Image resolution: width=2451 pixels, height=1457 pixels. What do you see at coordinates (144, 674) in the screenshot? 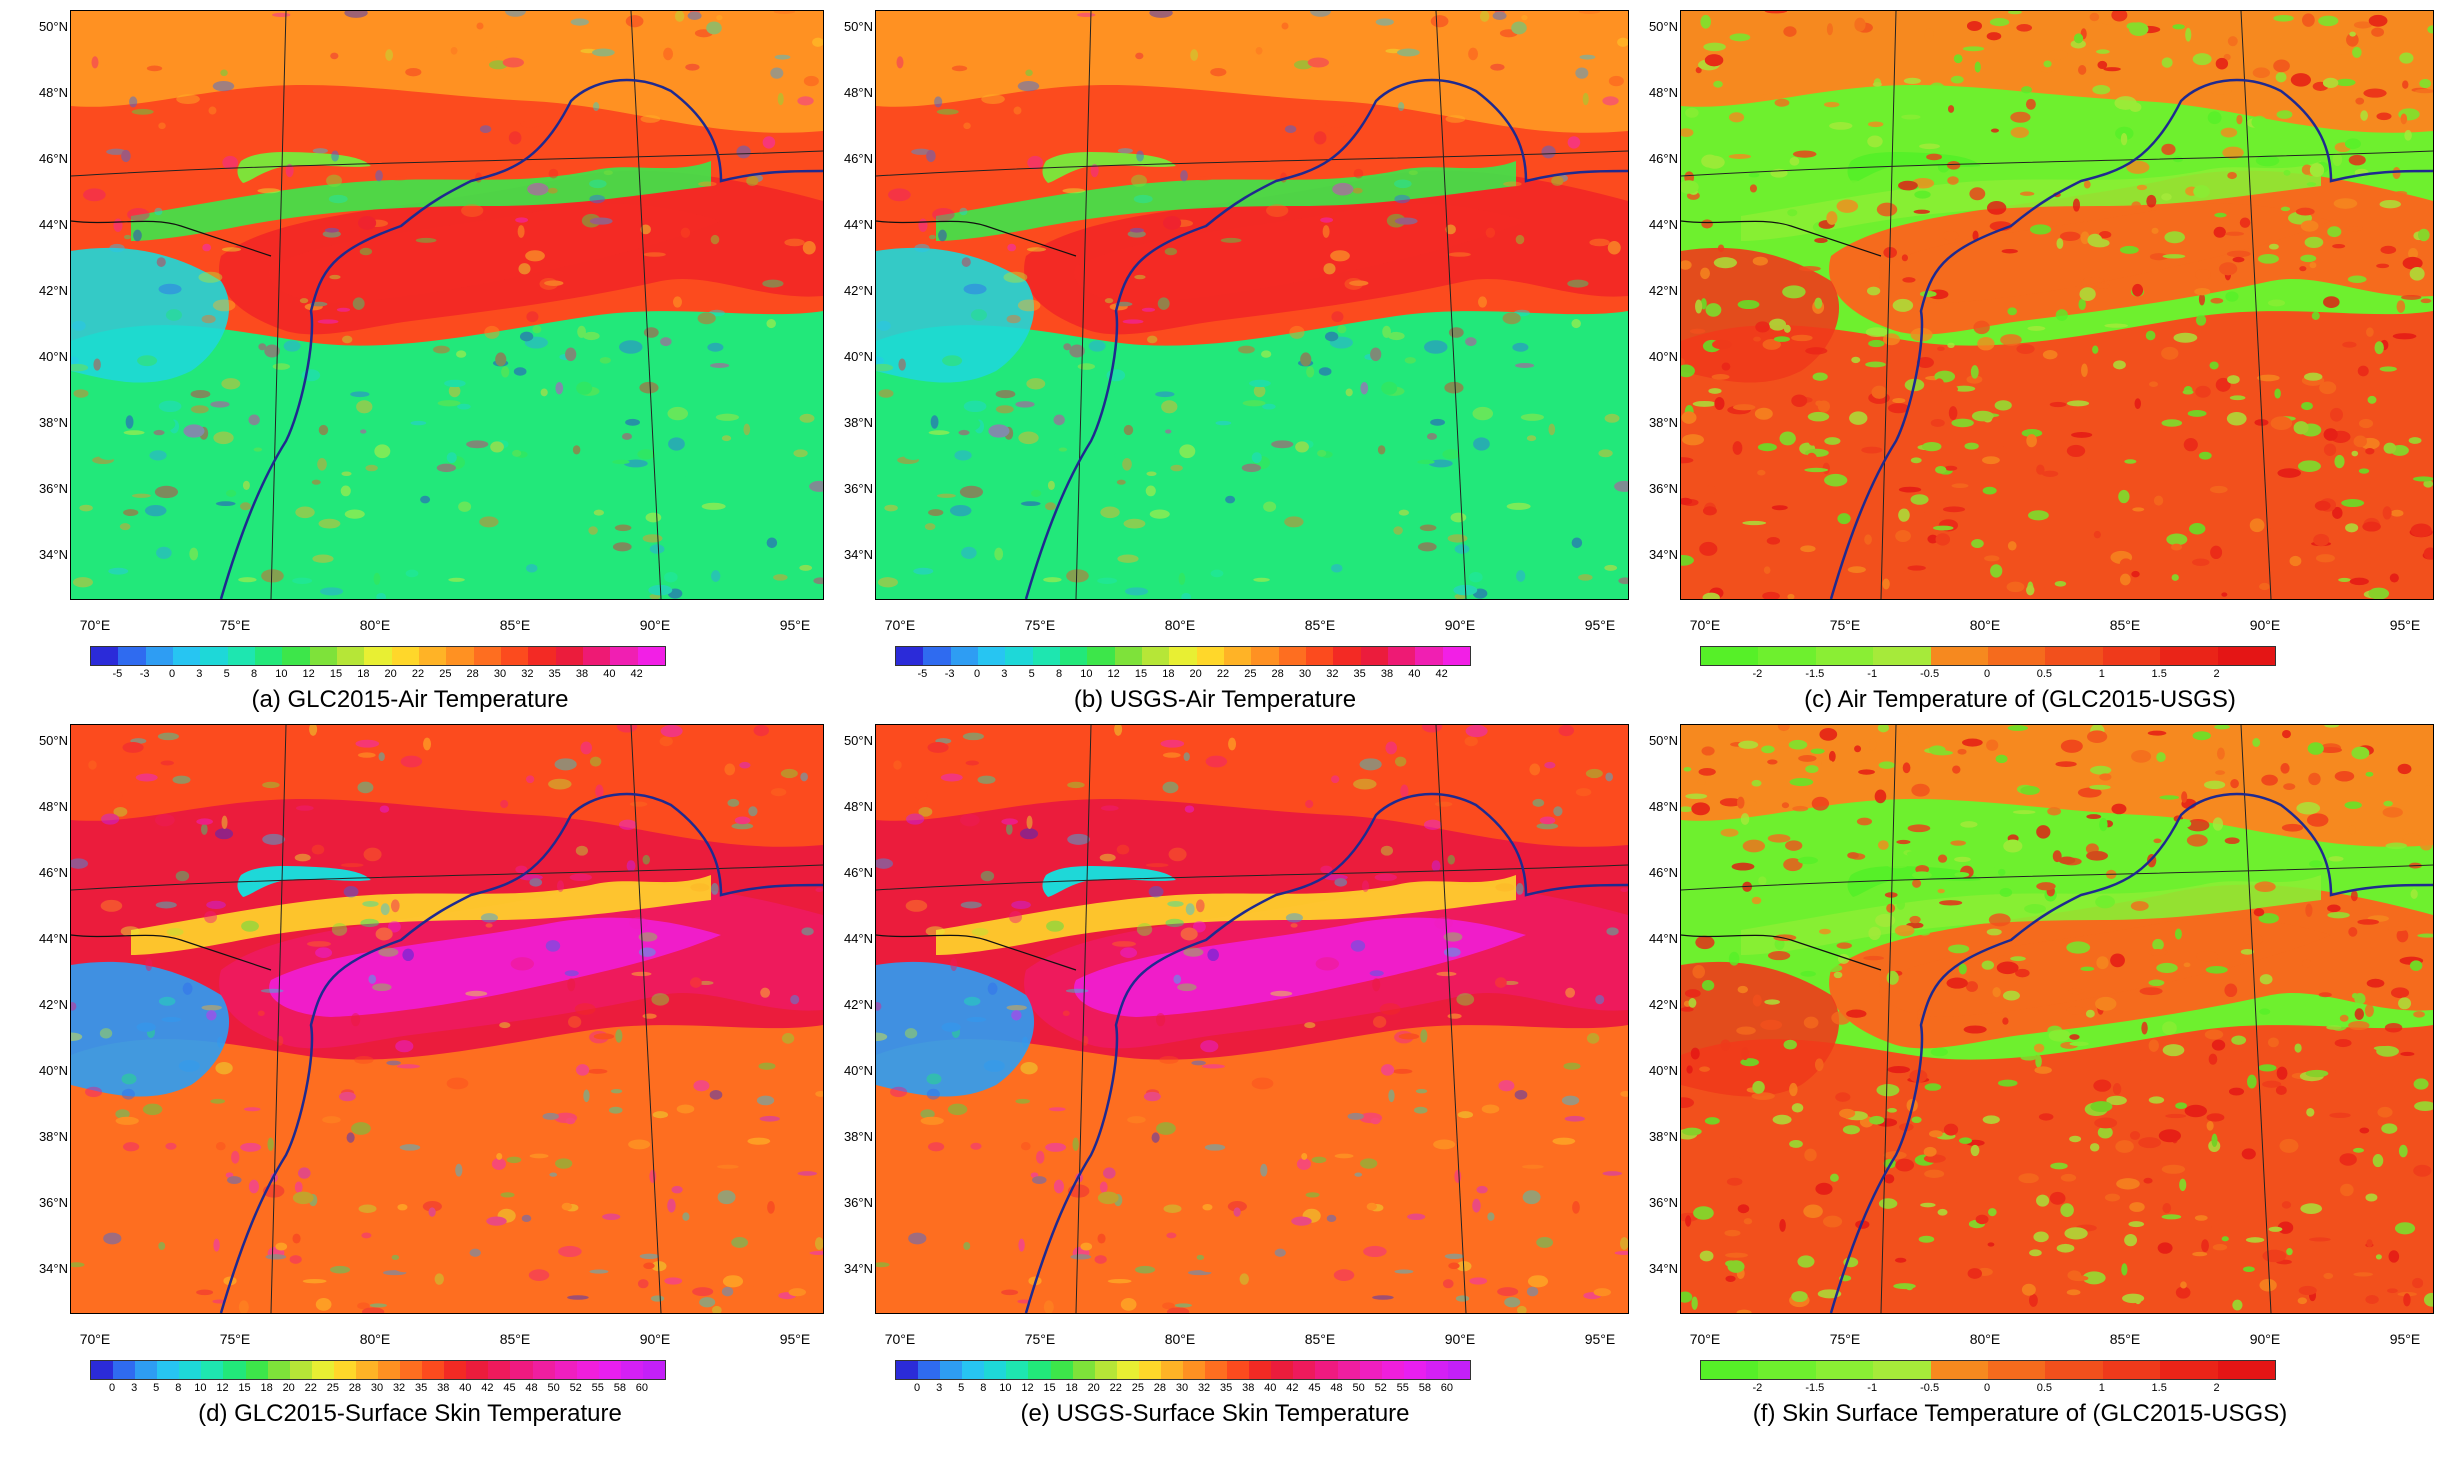
I see `colorbar-tick-label: -3` at bounding box center [144, 674].